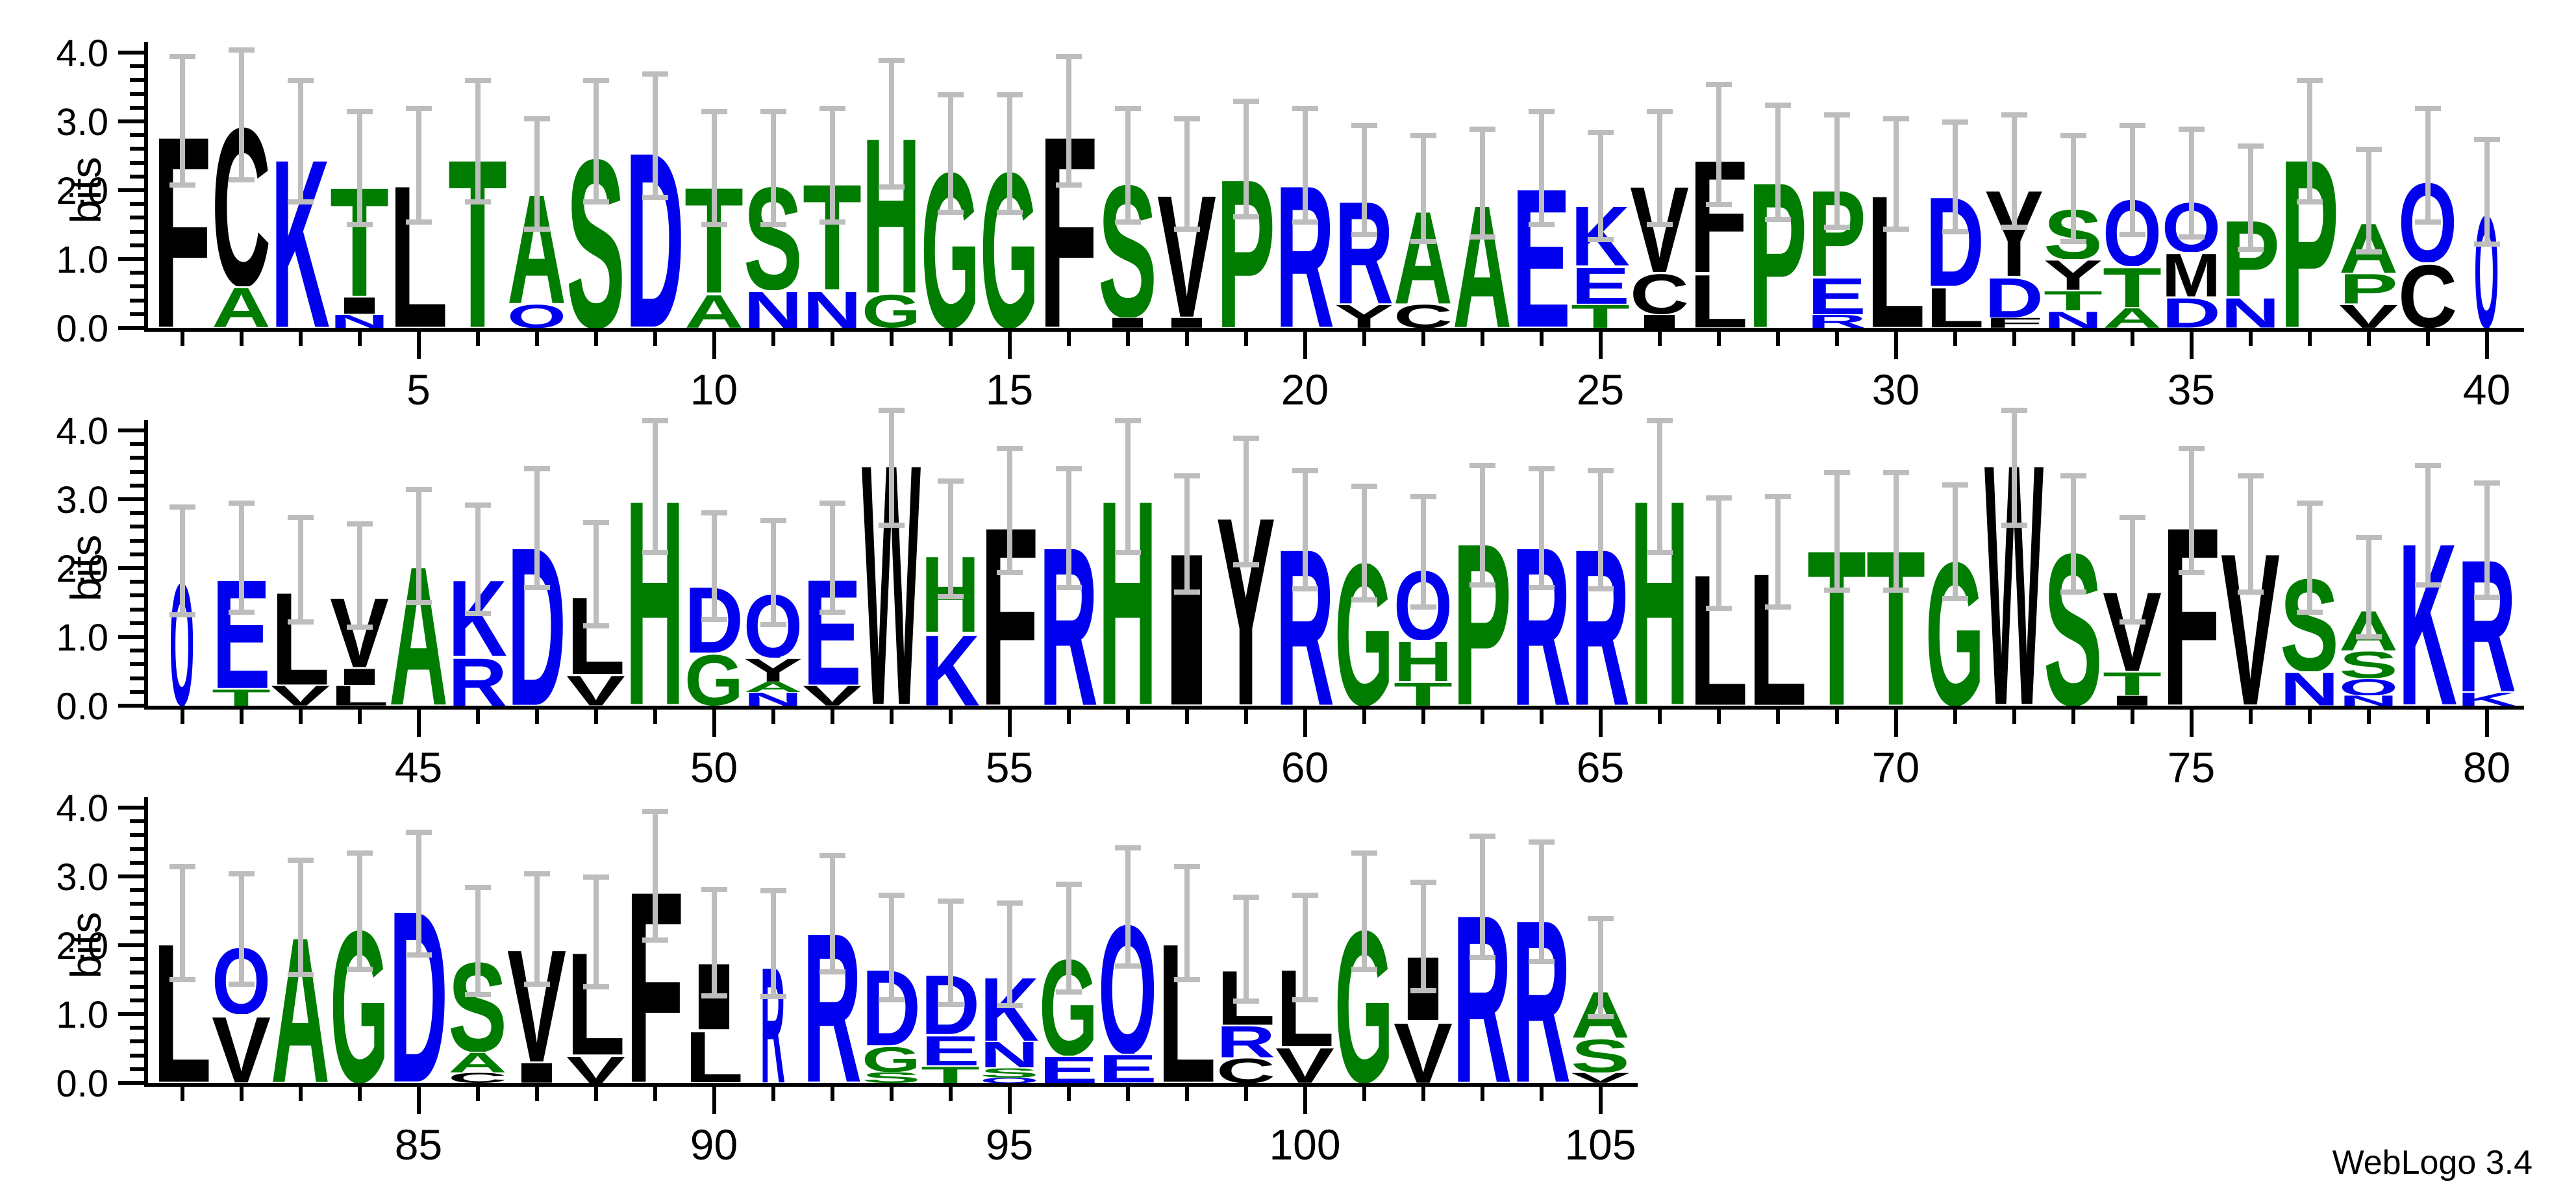  Describe the element at coordinates (241, 307) in the screenshot. I see `logo-letter-A-pos-2: A` at that location.